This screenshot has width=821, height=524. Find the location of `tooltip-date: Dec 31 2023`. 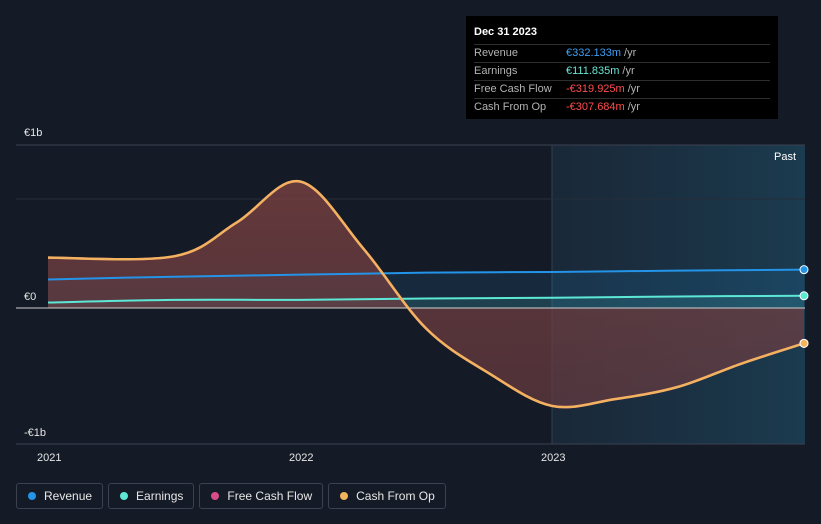

tooltip-date: Dec 31 2023 is located at coordinates (505, 32).